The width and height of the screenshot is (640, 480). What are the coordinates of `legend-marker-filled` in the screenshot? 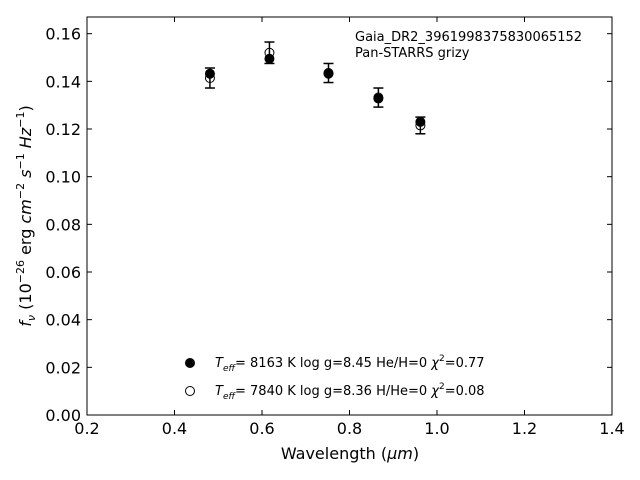 It's located at (190, 363).